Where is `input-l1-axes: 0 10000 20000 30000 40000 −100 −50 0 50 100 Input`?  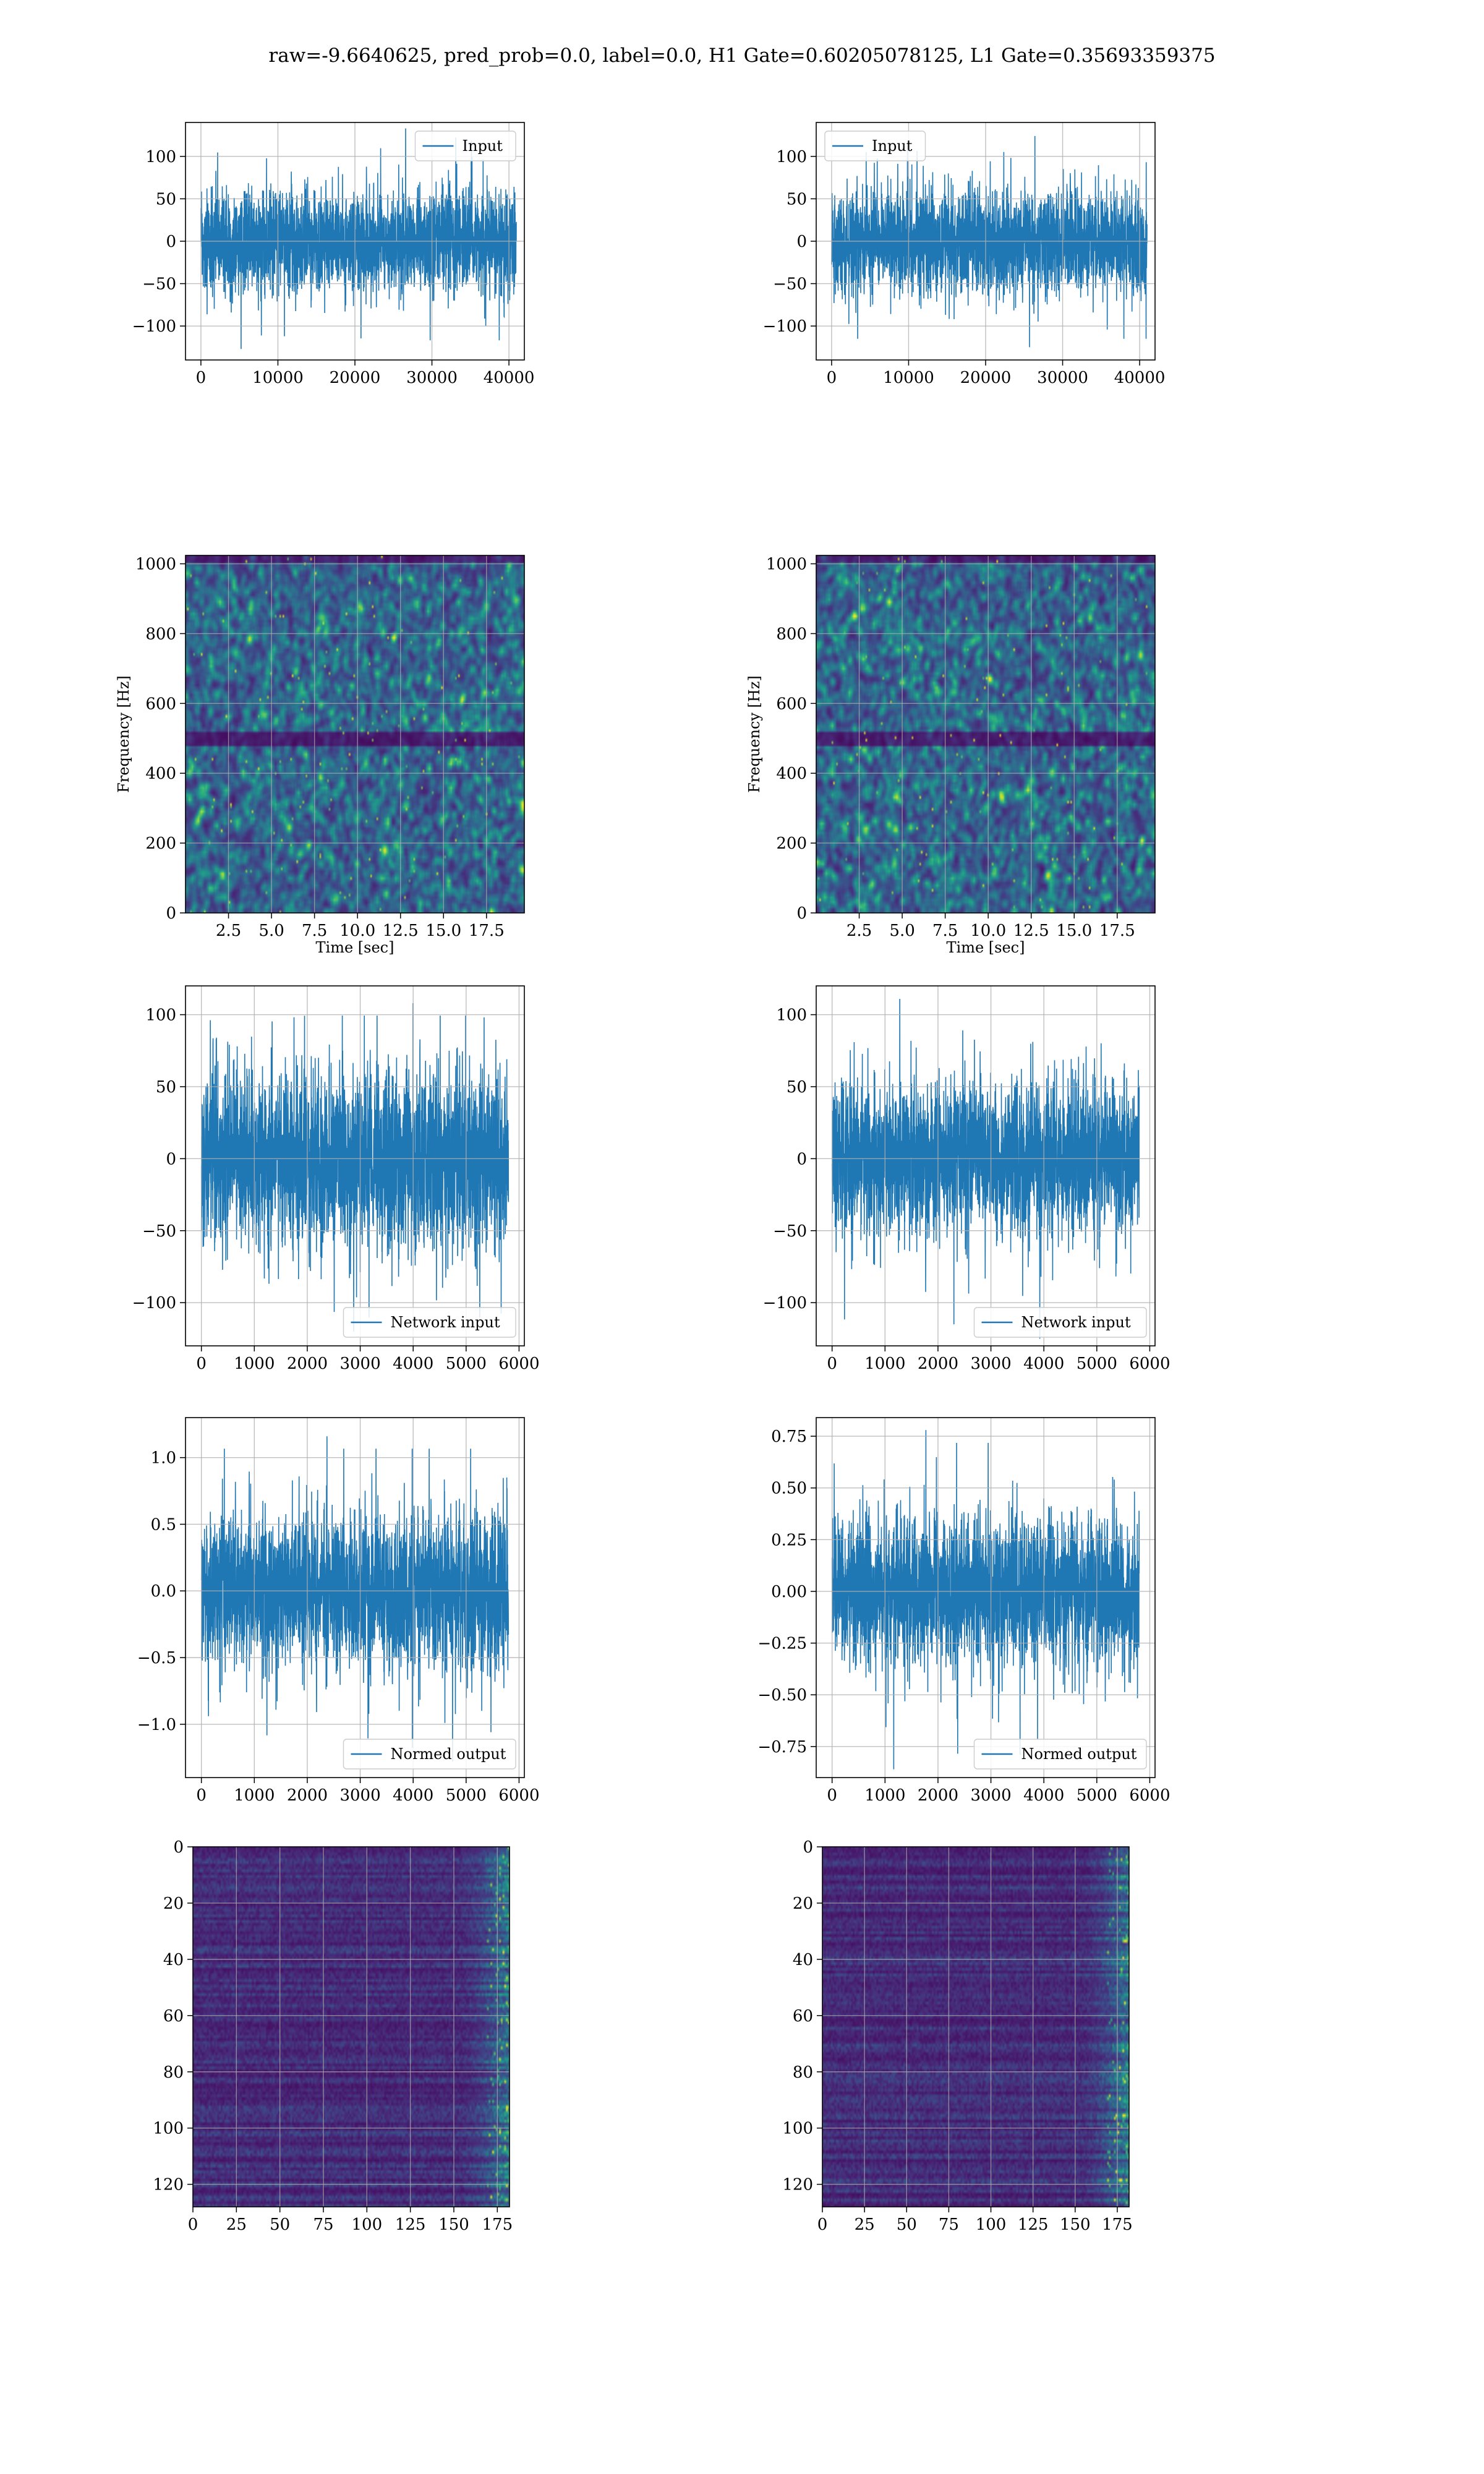
input-l1-axes: 0 10000 20000 30000 40000 −100 −50 0 50 100 Input is located at coordinates (964, 255).